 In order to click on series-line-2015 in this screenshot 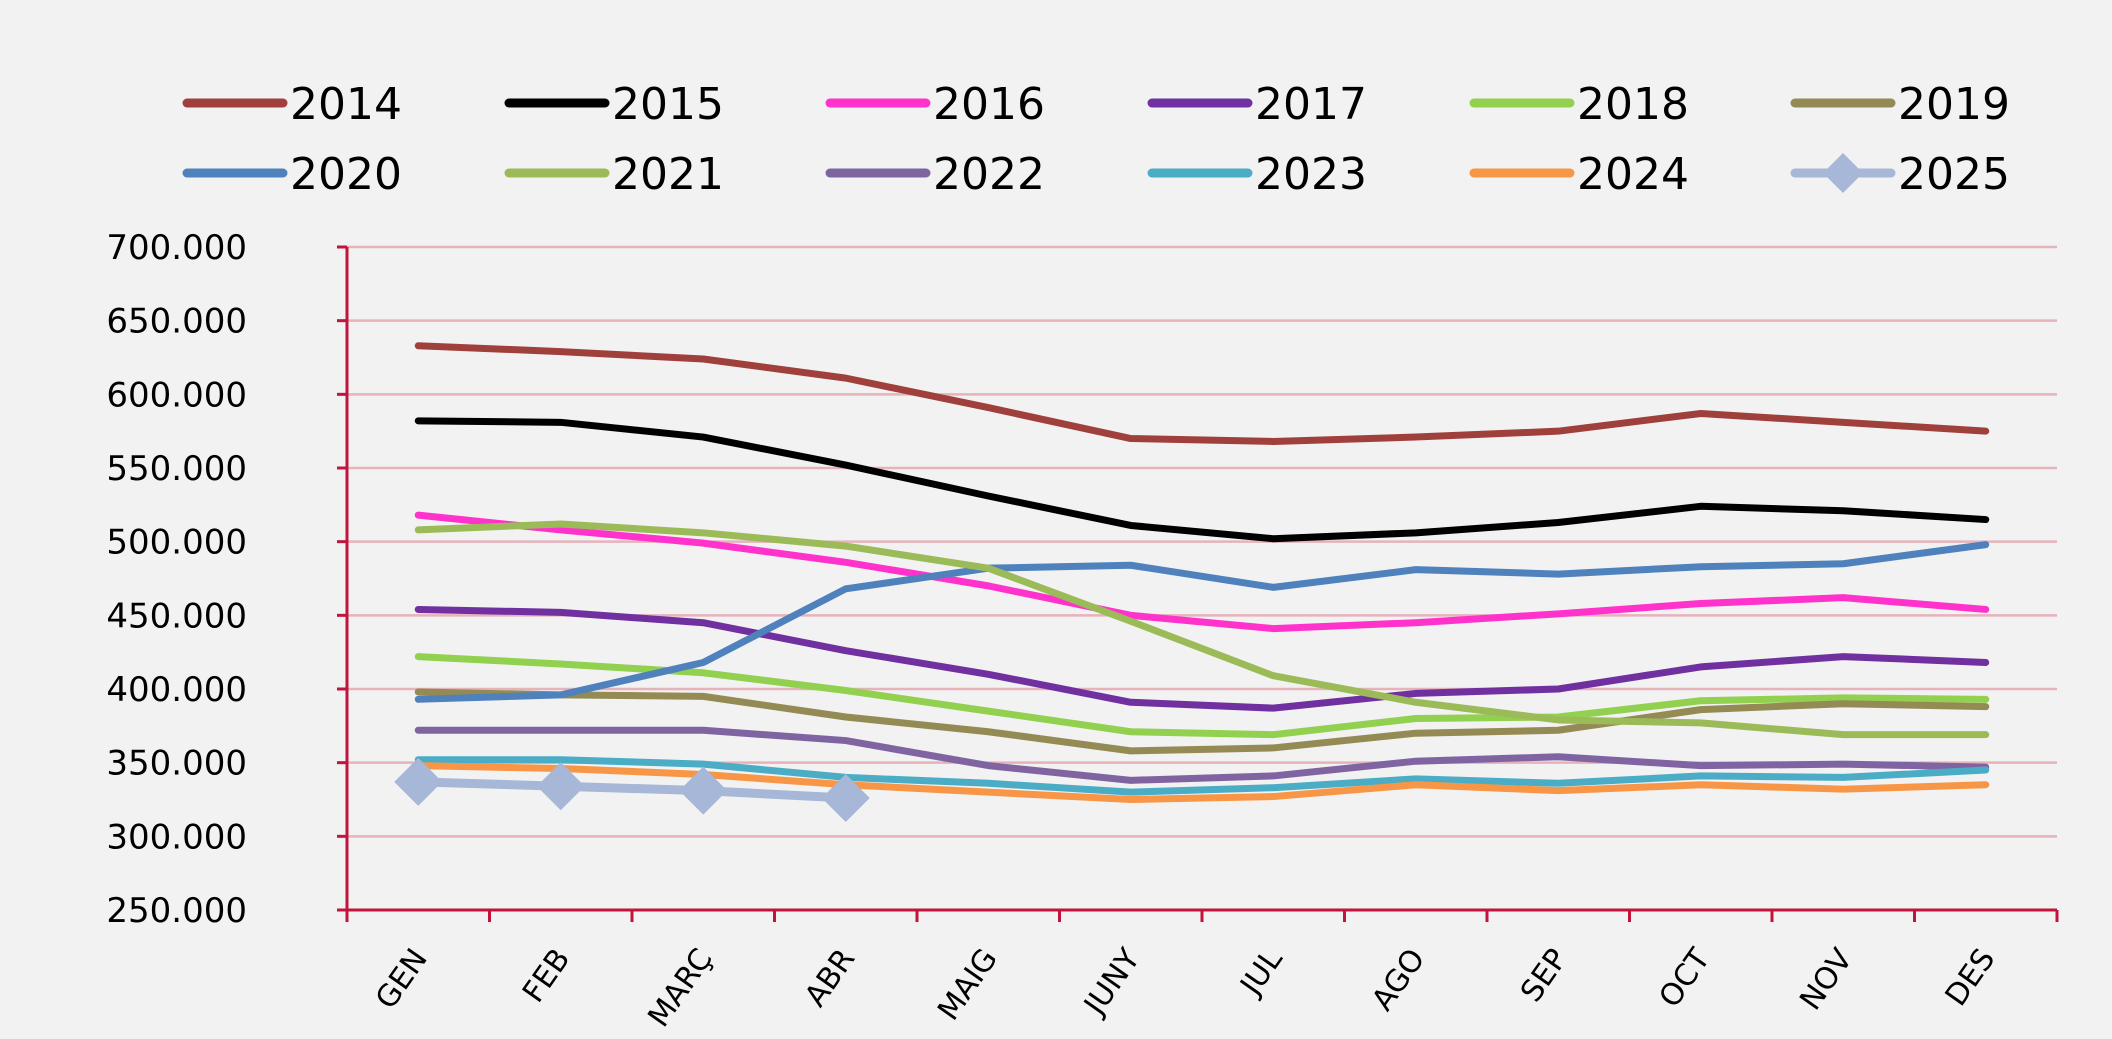, I will do `click(1202, 480)`.